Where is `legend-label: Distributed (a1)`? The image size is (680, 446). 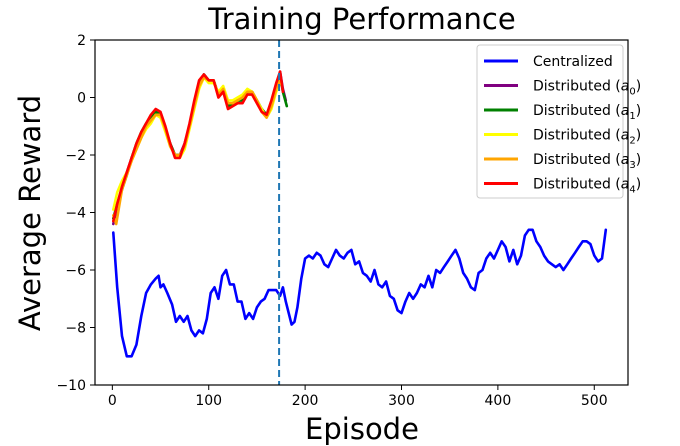 legend-label: Distributed (a1) is located at coordinates (587, 112).